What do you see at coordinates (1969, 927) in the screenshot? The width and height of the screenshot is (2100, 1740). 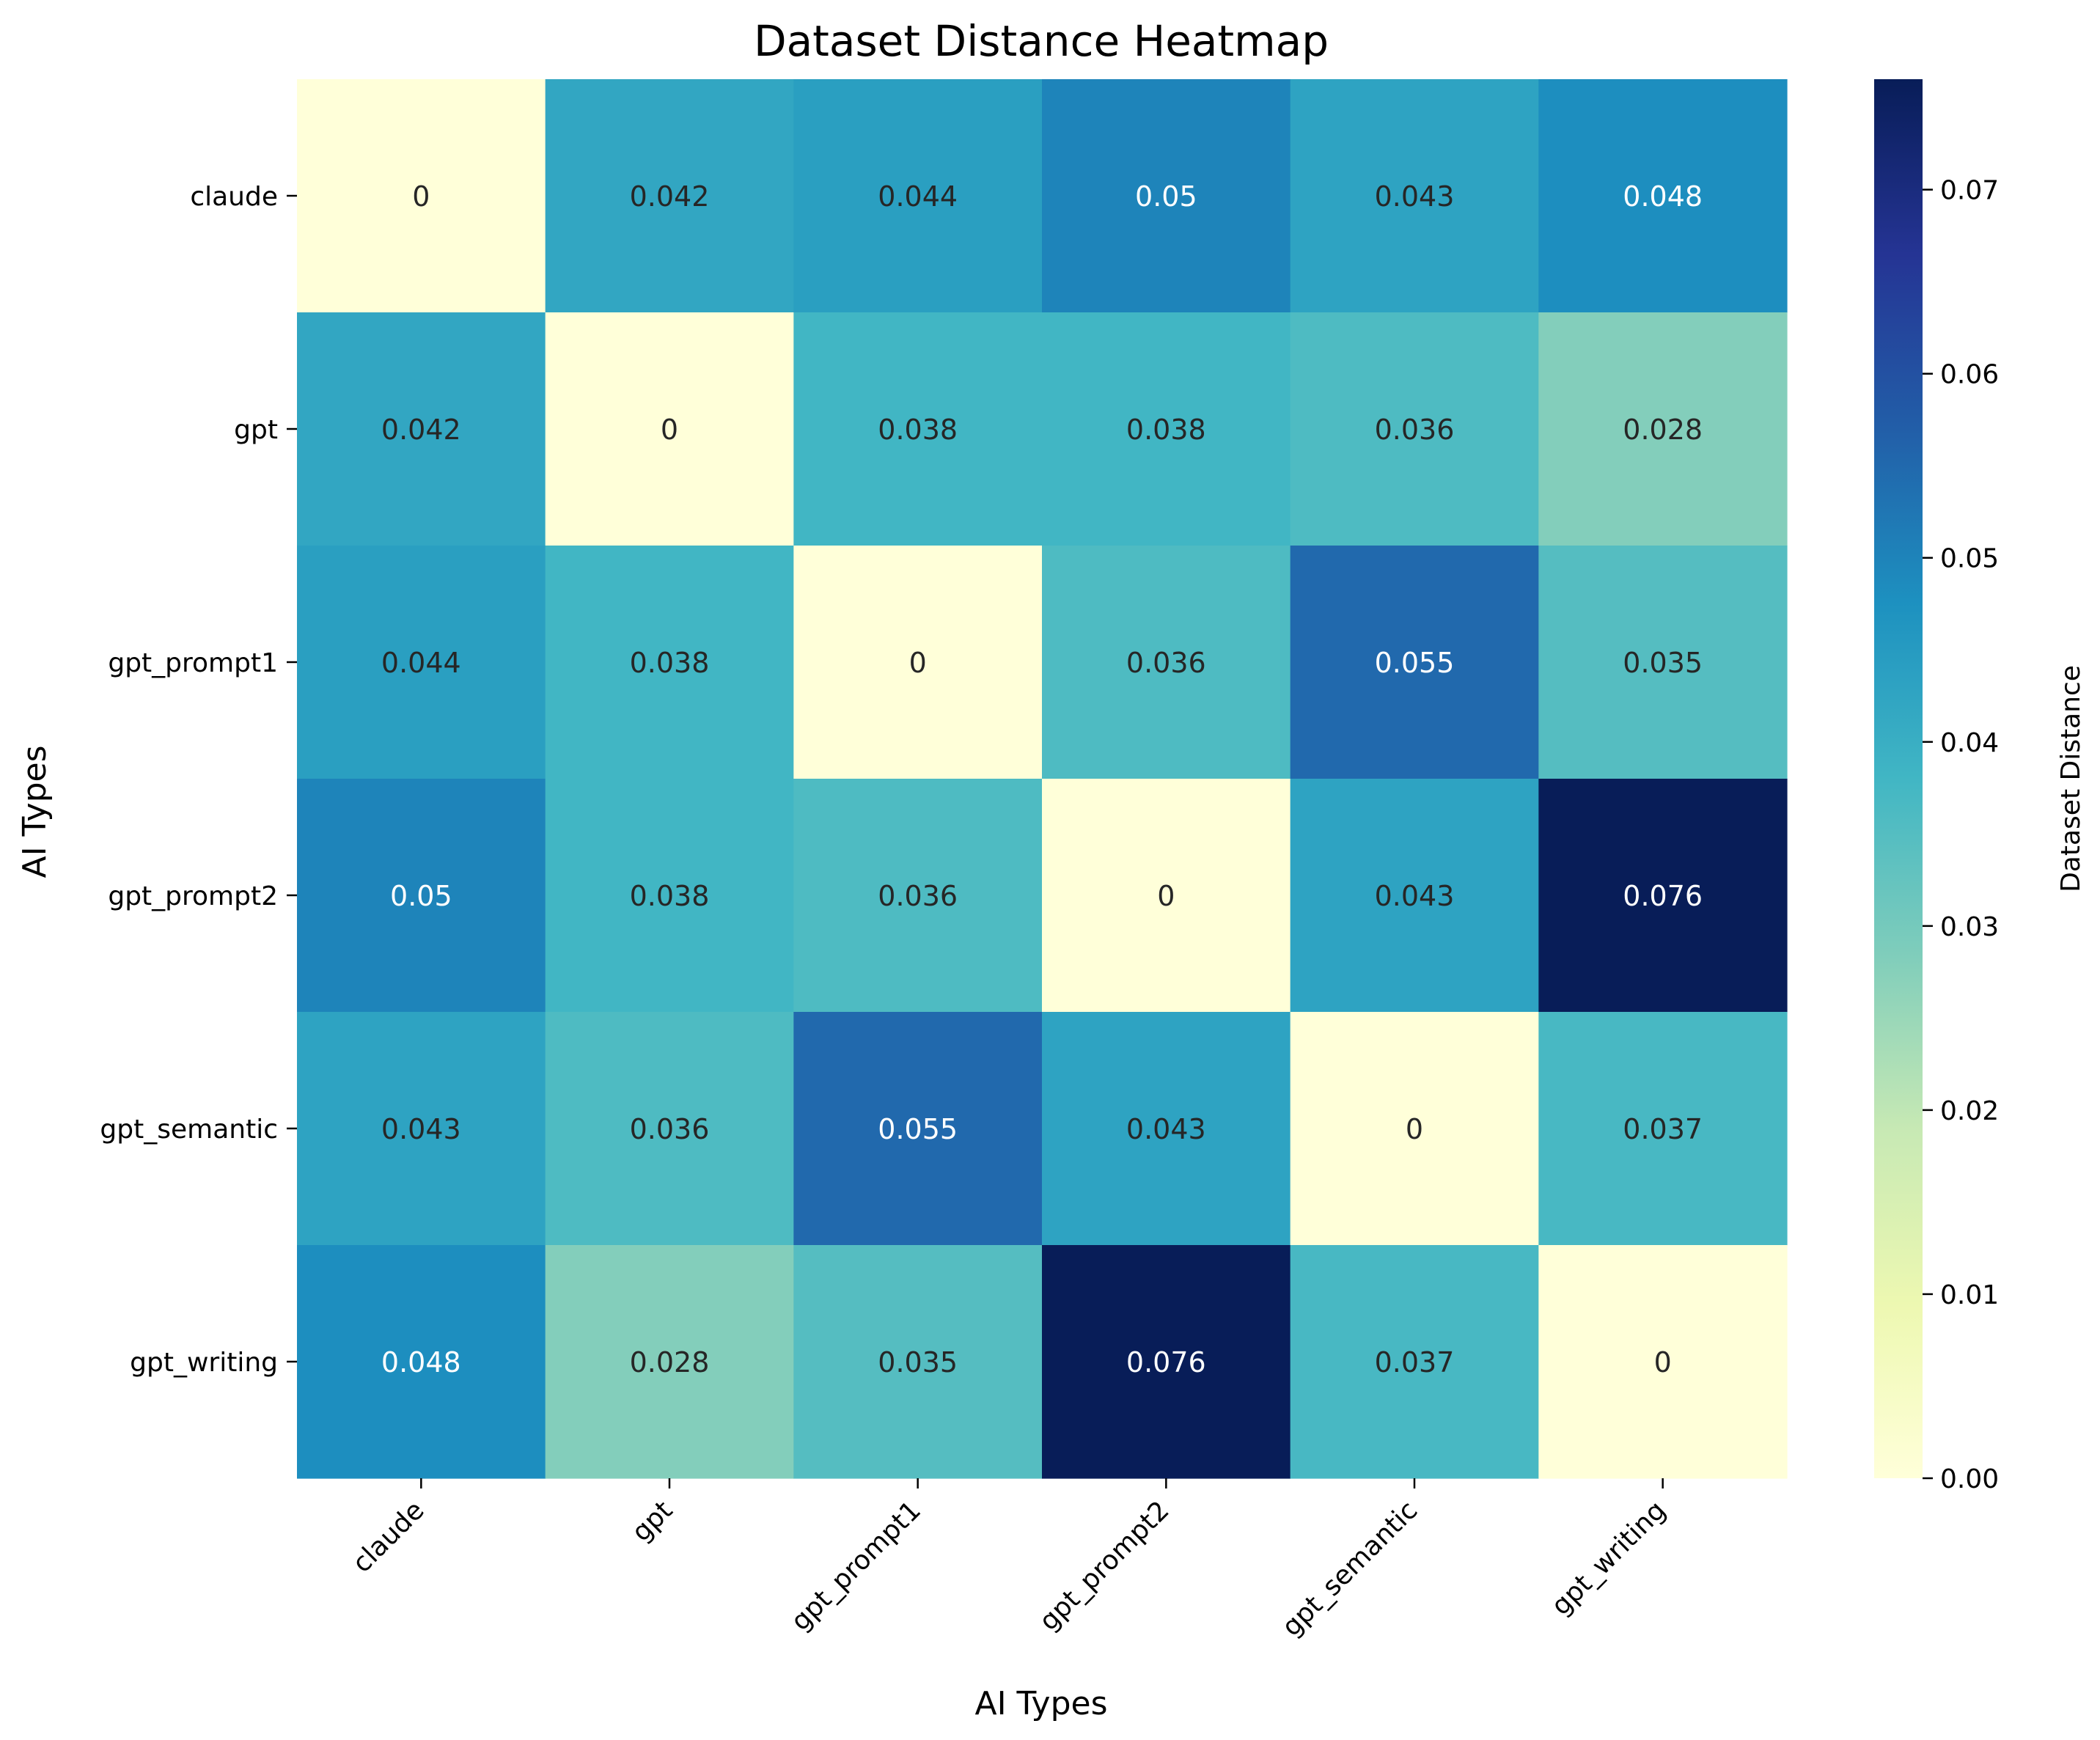 I see `colorbar-tick-label: 0.03` at bounding box center [1969, 927].